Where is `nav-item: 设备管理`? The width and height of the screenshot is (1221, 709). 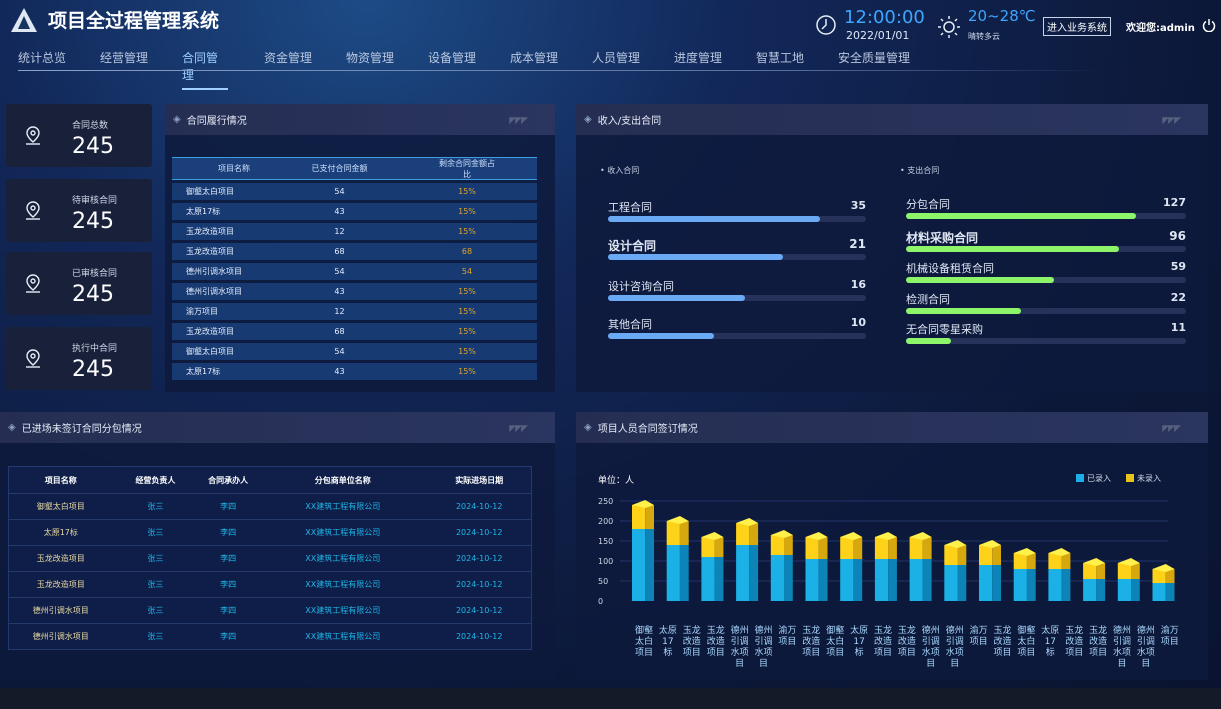 nav-item: 设备管理 is located at coordinates (452, 58).